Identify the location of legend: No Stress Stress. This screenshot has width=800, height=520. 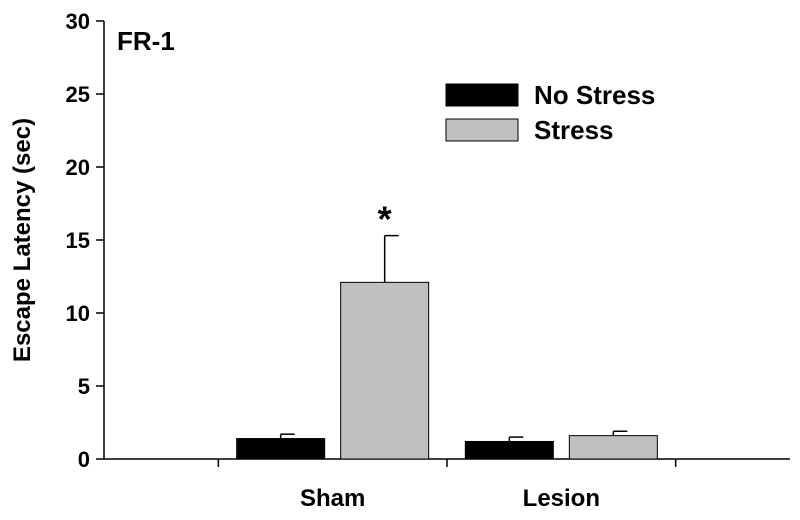
(550, 112).